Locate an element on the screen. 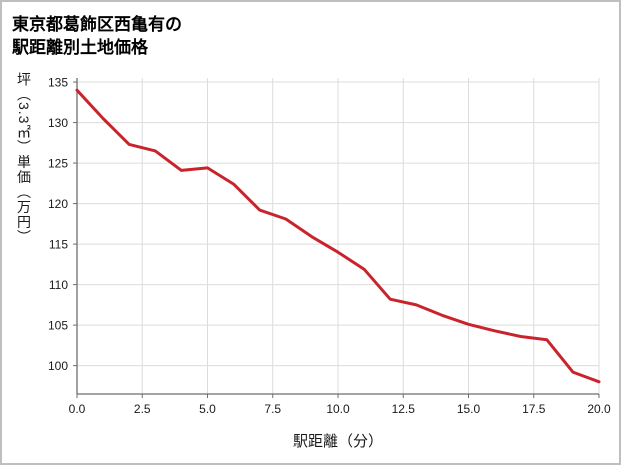 Image resolution: width=621 pixels, height=465 pixels. y-tick-label: 105 is located at coordinates (58, 326).